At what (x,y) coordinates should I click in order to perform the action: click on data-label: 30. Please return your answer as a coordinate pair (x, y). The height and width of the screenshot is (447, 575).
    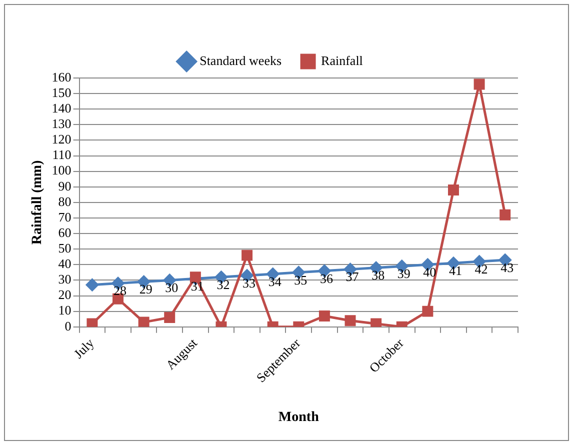
    Looking at the image, I should click on (171, 288).